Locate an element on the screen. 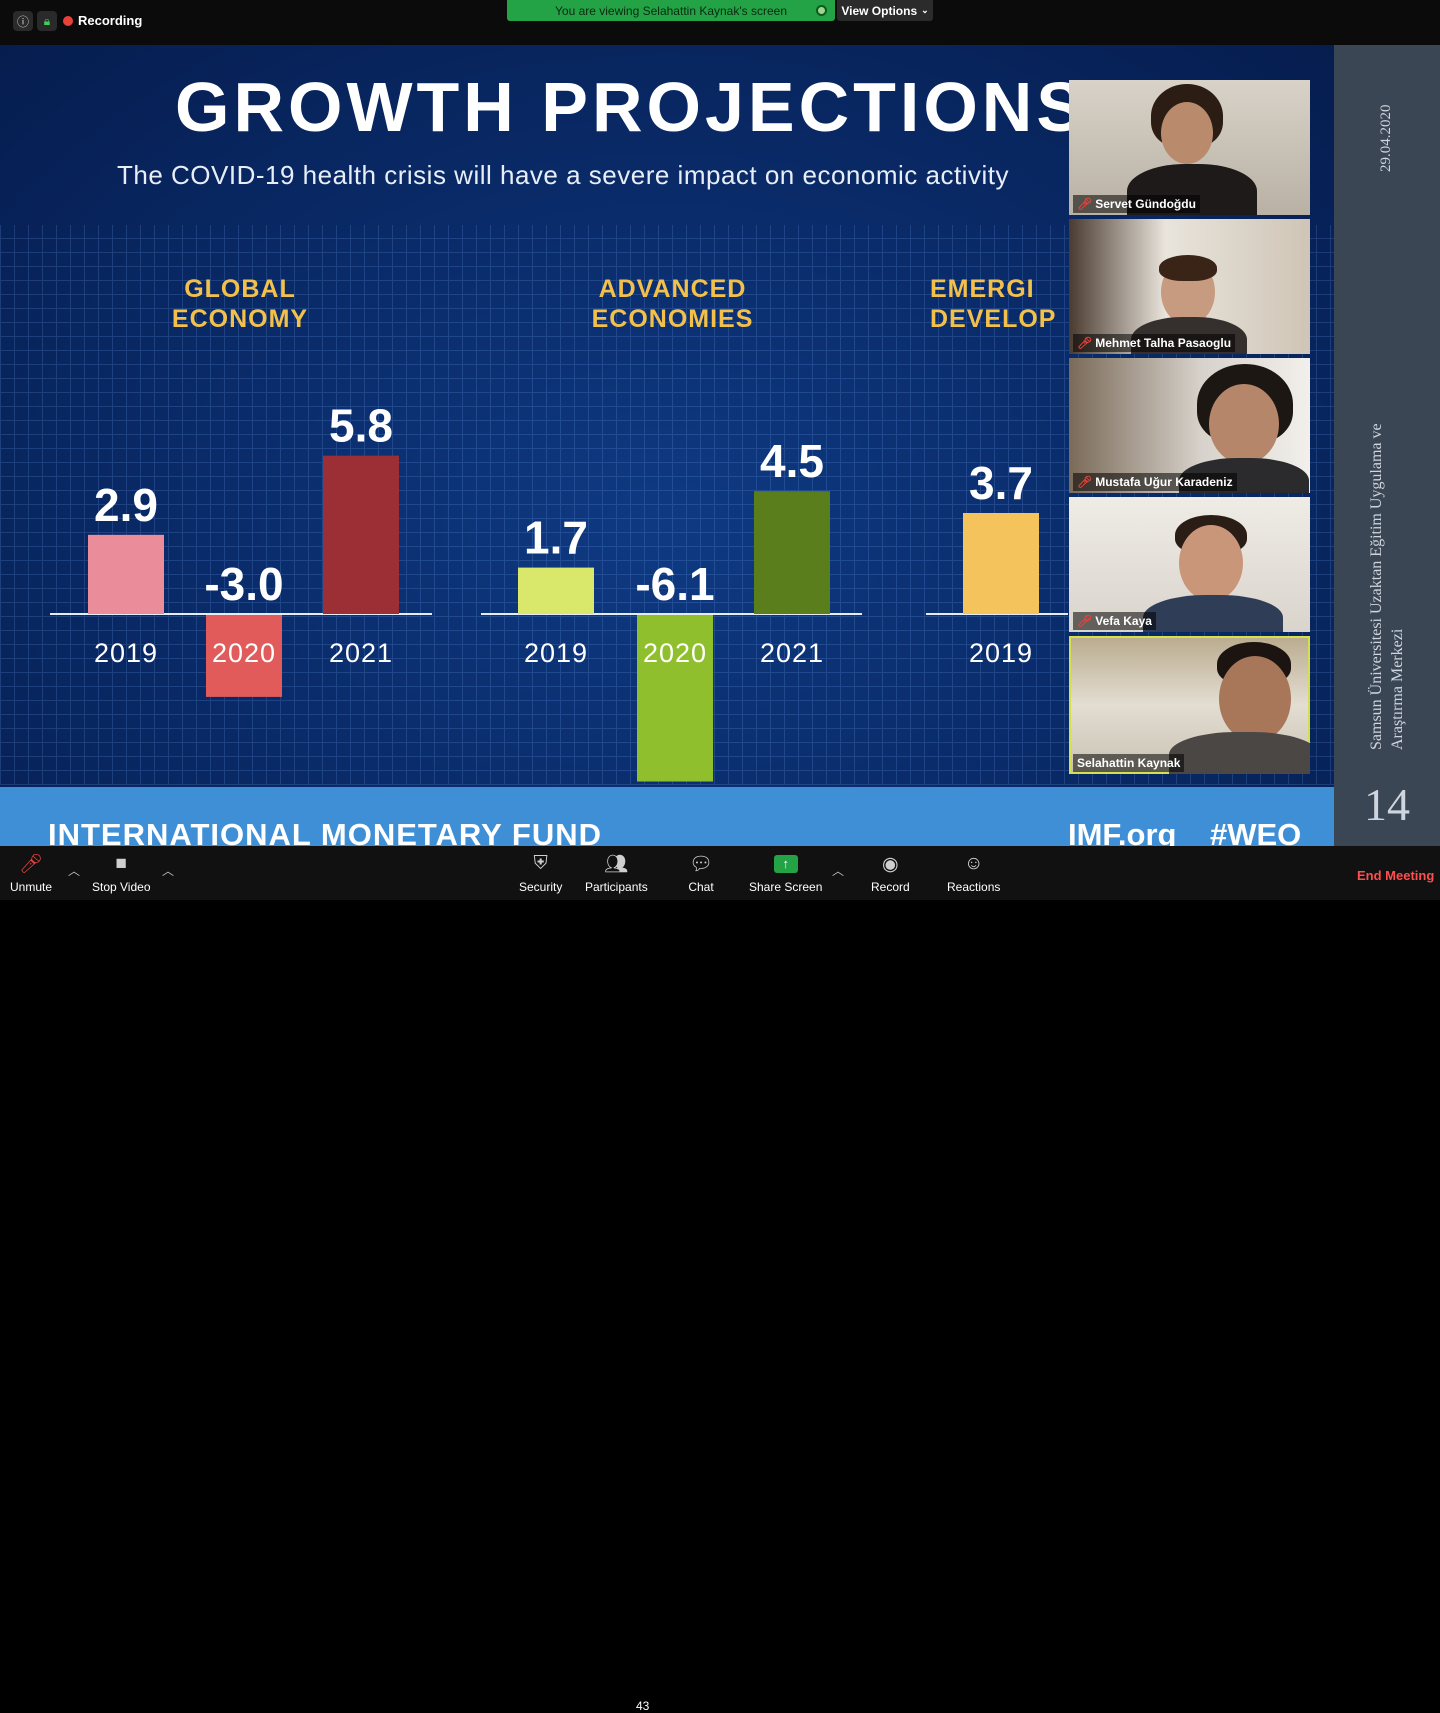  info-icon: ⓘ is located at coordinates (23, 21).